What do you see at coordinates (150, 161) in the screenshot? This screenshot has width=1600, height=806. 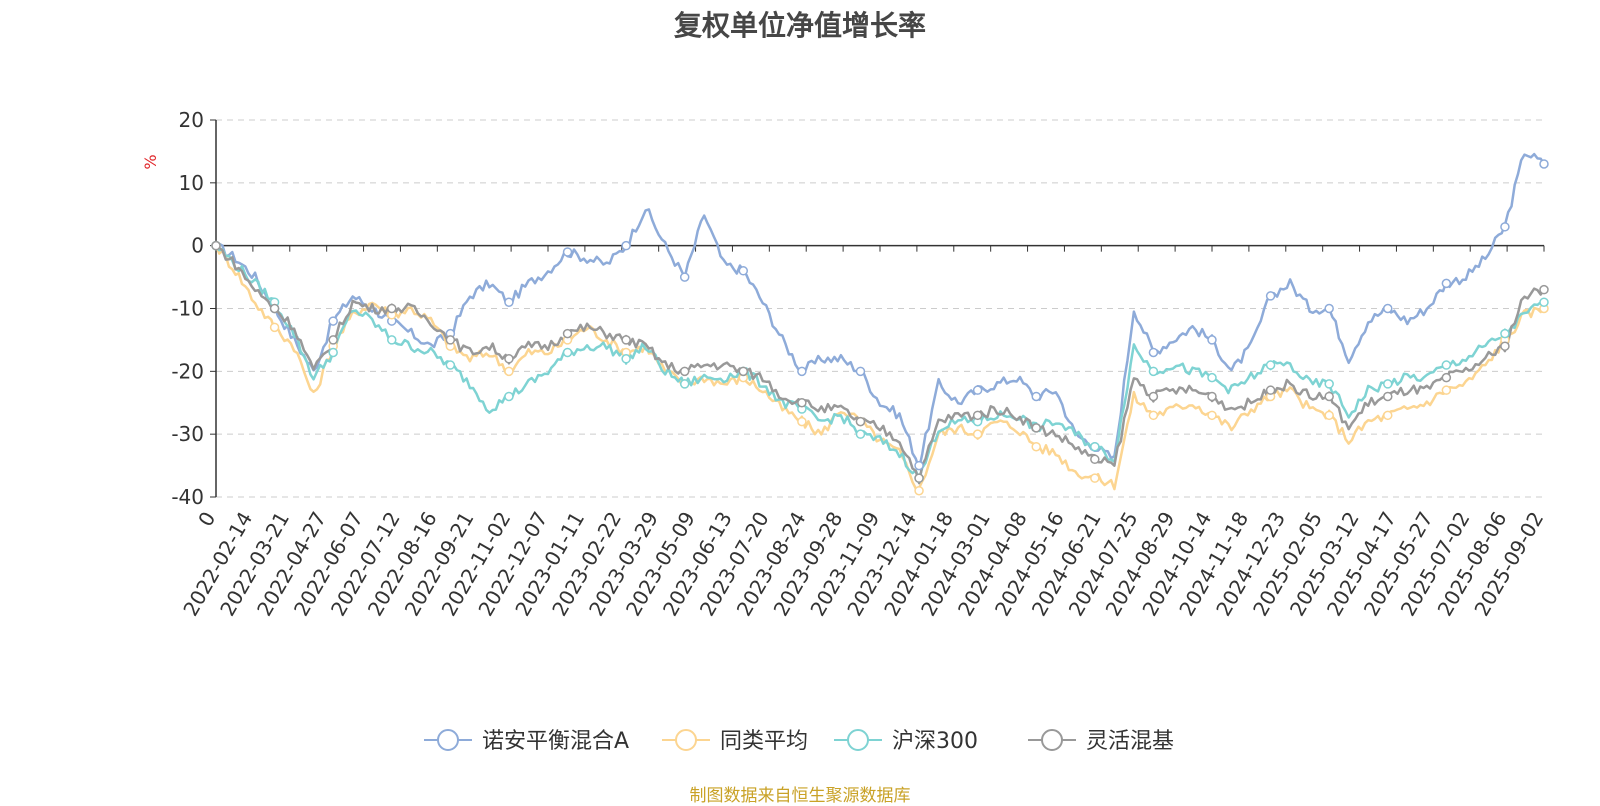 I see `y-axis-label: %` at bounding box center [150, 161].